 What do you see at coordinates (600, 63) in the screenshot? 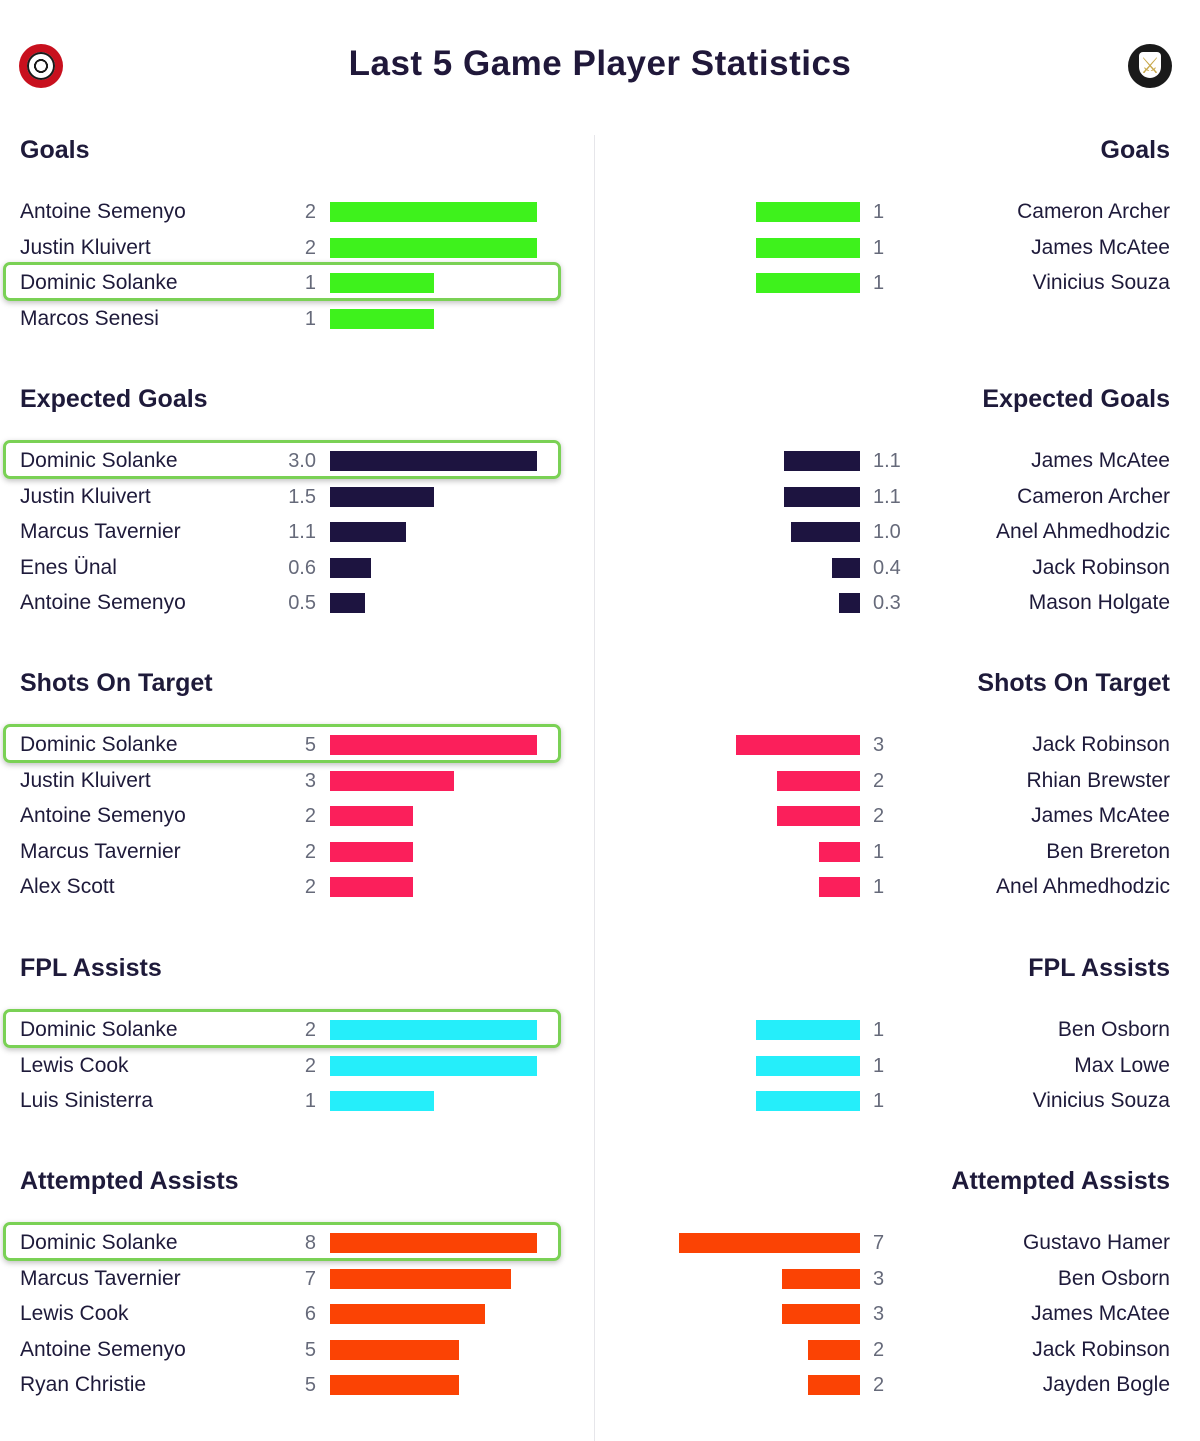
I see `page-title: Last 5 Game Player Statistics` at bounding box center [600, 63].